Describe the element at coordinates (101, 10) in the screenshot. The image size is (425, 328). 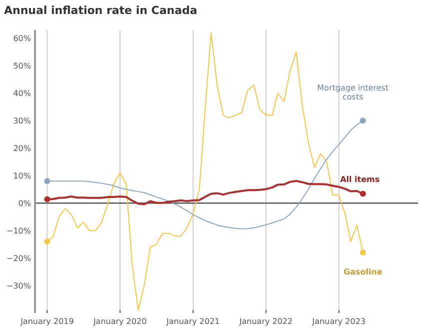
I see `chart-title: Annual inflation rate in Canada` at that location.